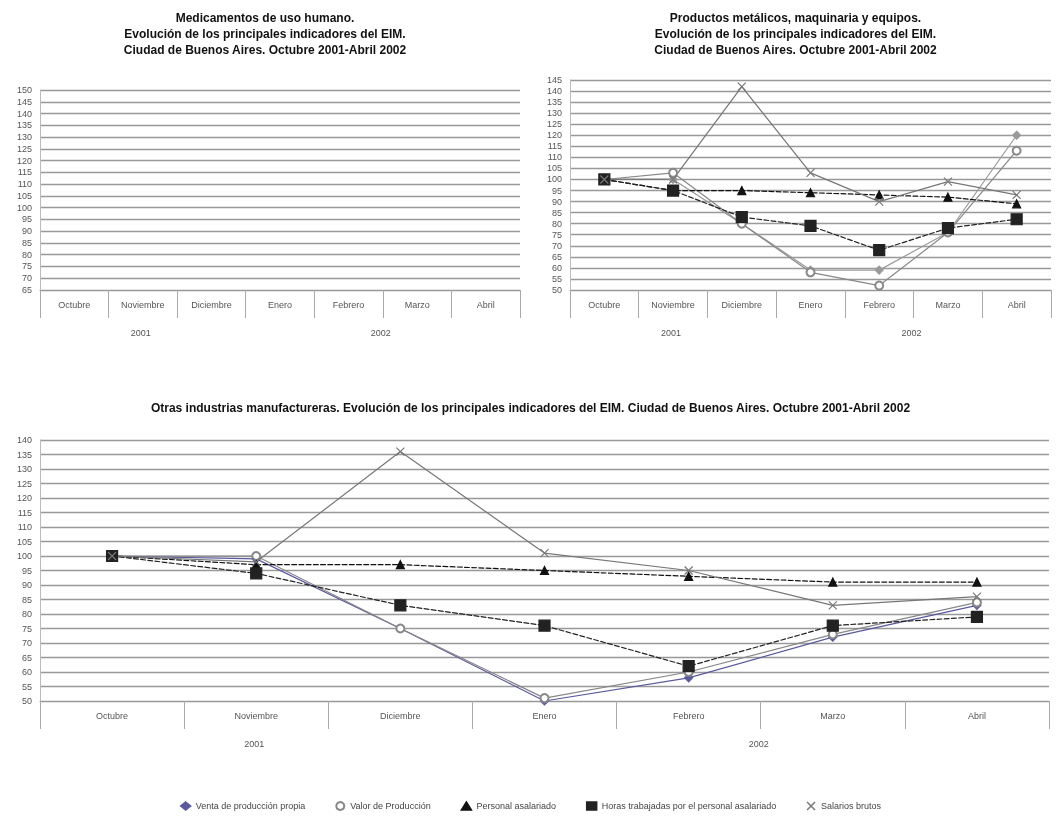 This screenshot has height=821, width=1061. What do you see at coordinates (851, 806) in the screenshot?
I see `legend-label: Salarios brutos` at bounding box center [851, 806].